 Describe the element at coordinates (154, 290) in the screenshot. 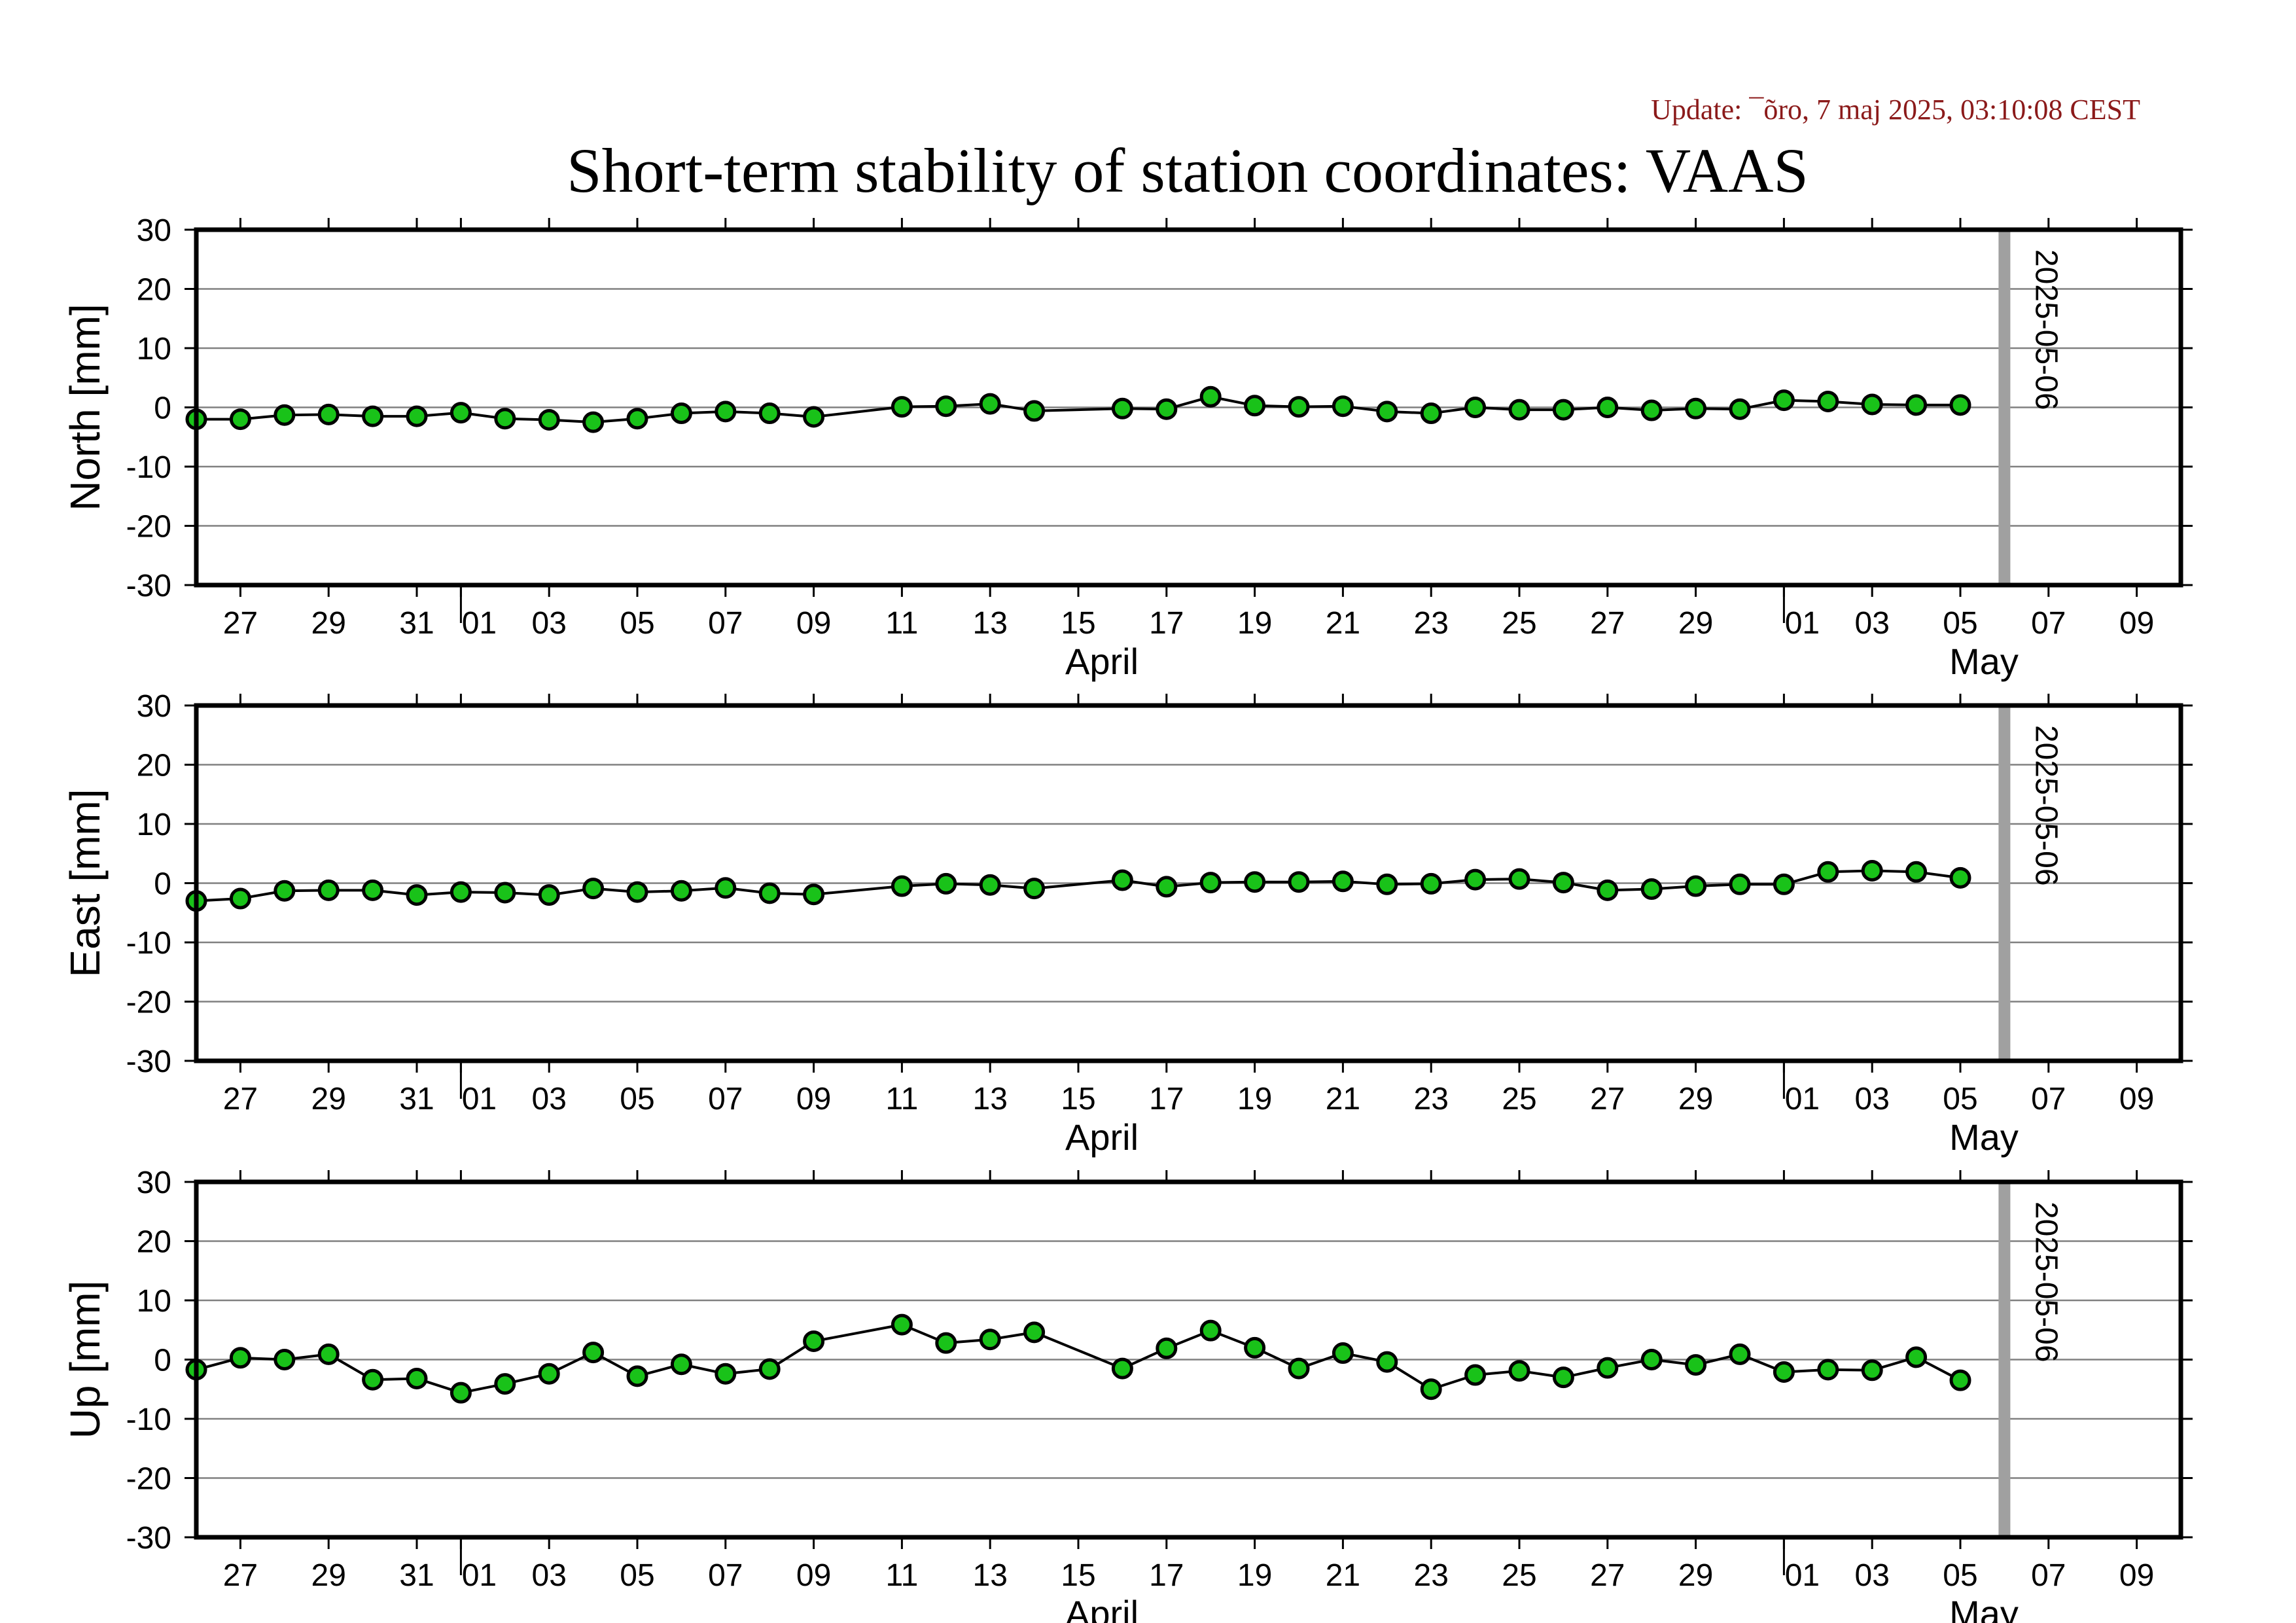

I see `y-tick-label: 20` at that location.